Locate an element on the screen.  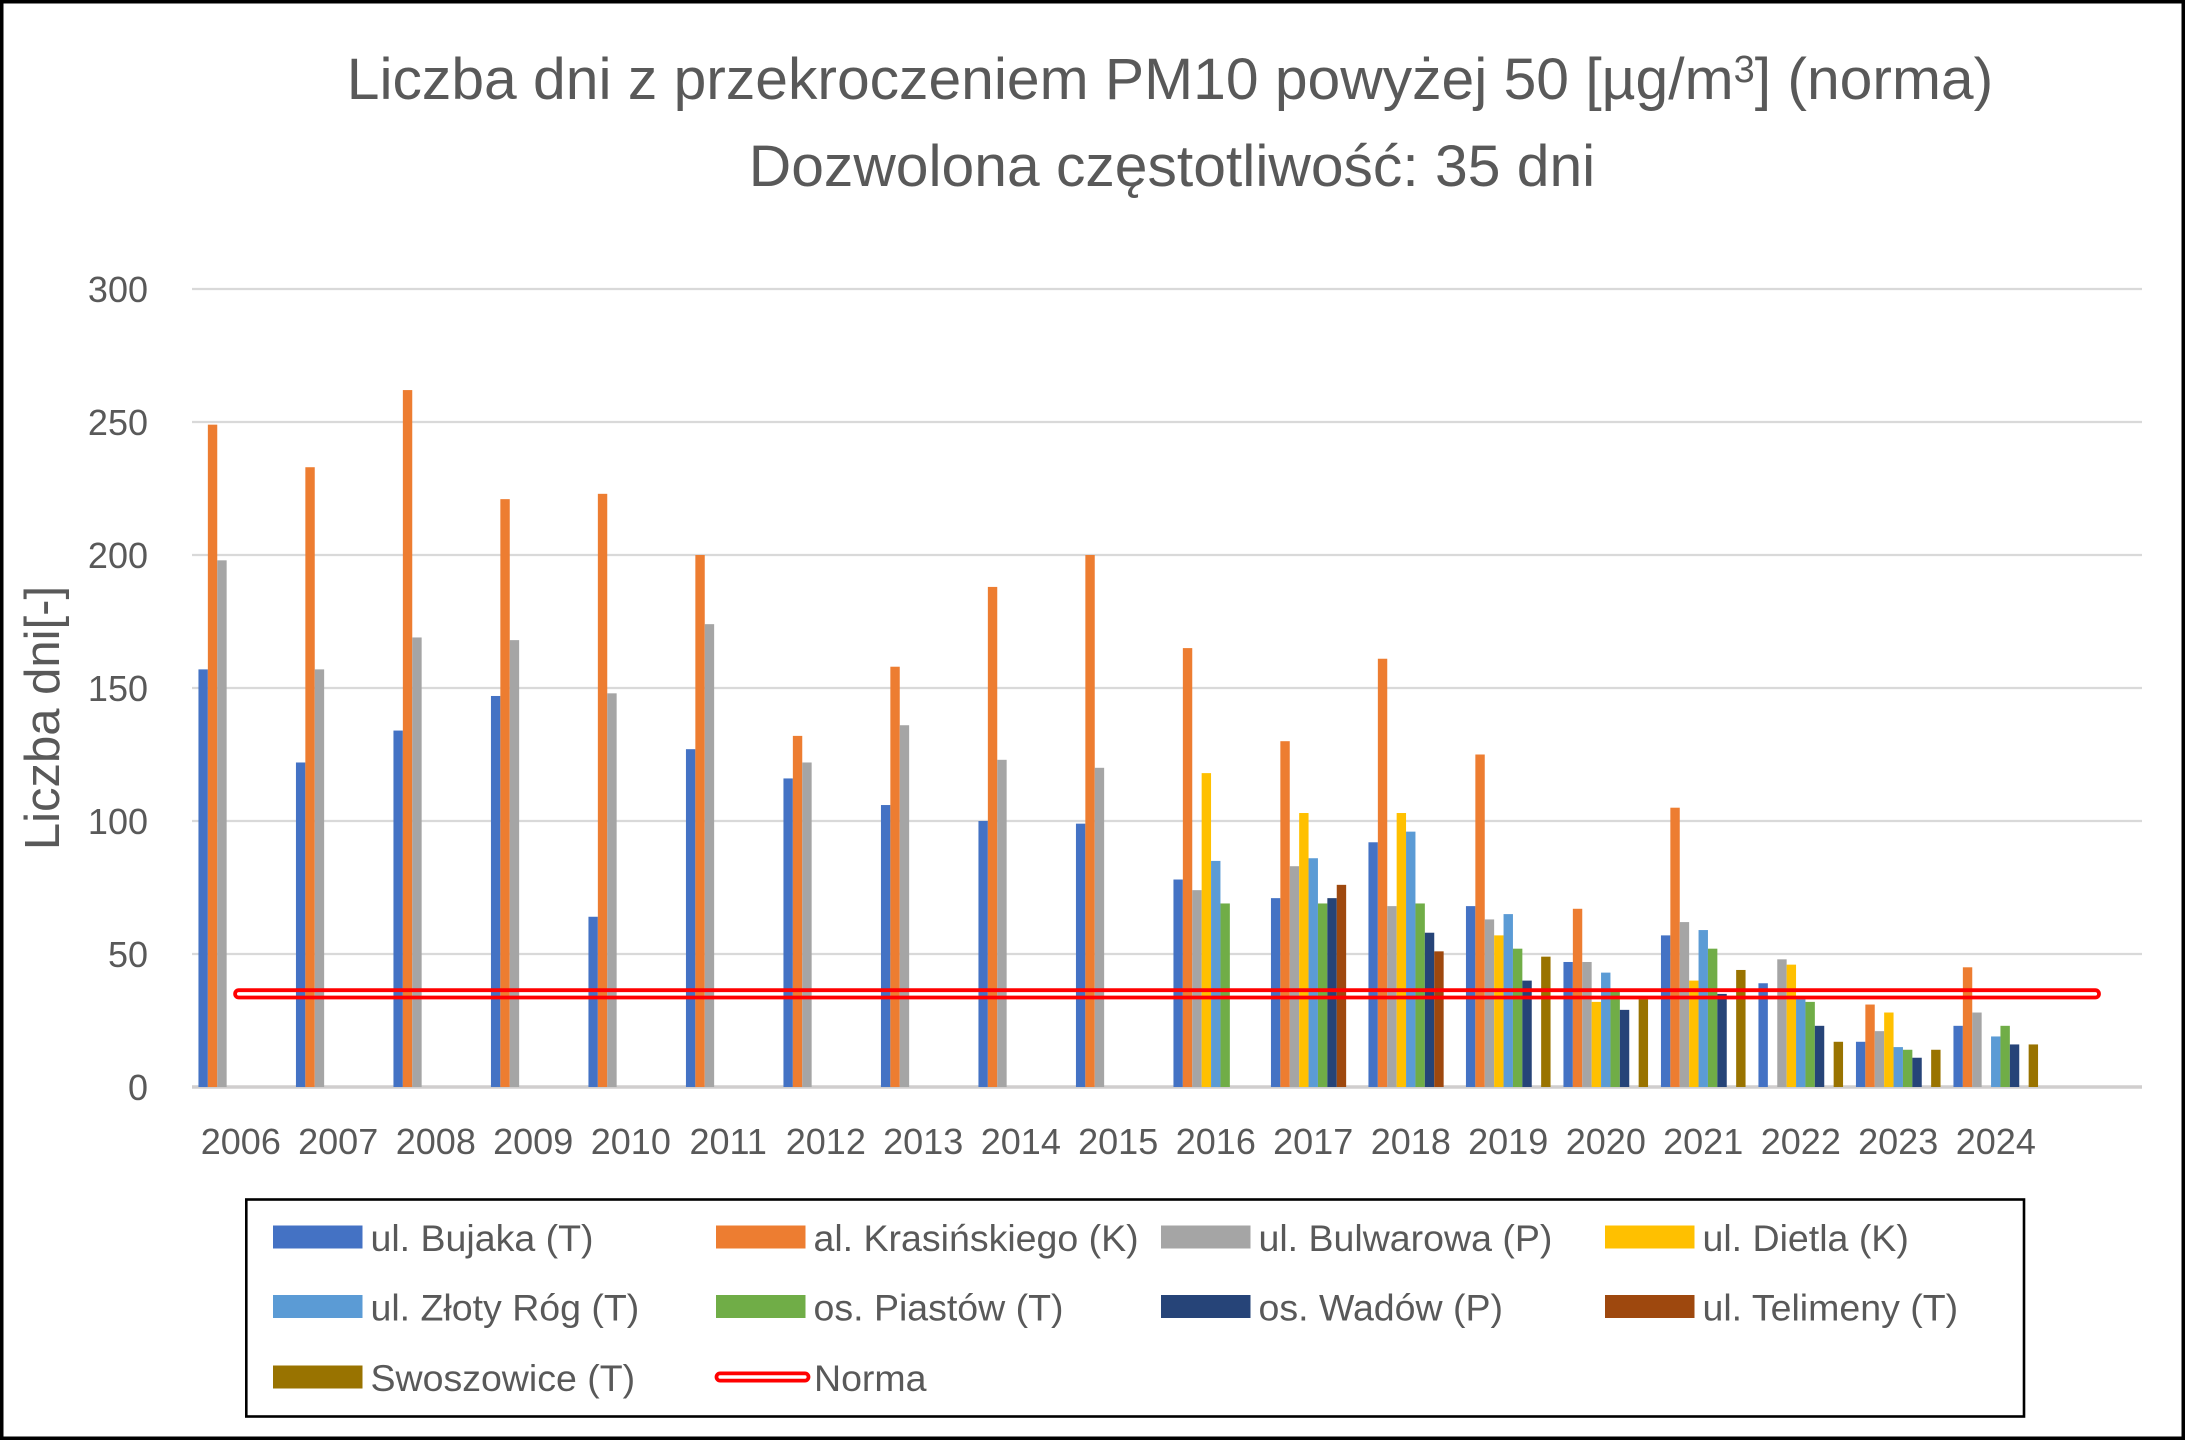
svg-text: ul. Bujaka (T) is located at coordinates (482, 1238).